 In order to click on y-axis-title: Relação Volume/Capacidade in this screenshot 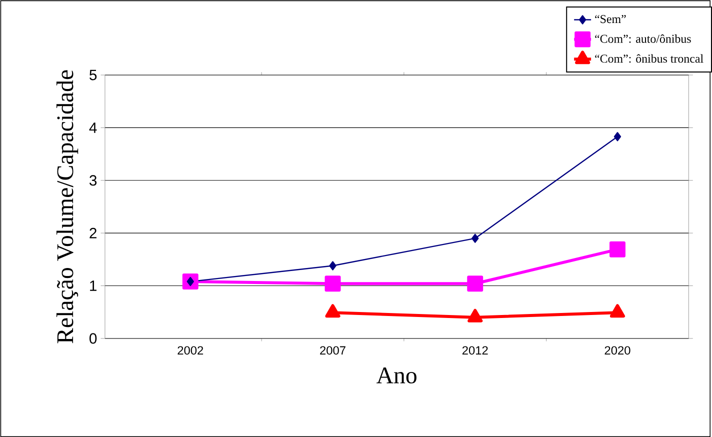, I will do `click(67, 207)`.